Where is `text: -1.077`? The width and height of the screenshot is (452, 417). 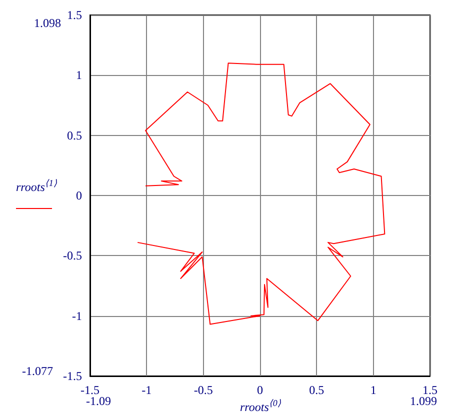
text: -1.077 is located at coordinates (37, 371).